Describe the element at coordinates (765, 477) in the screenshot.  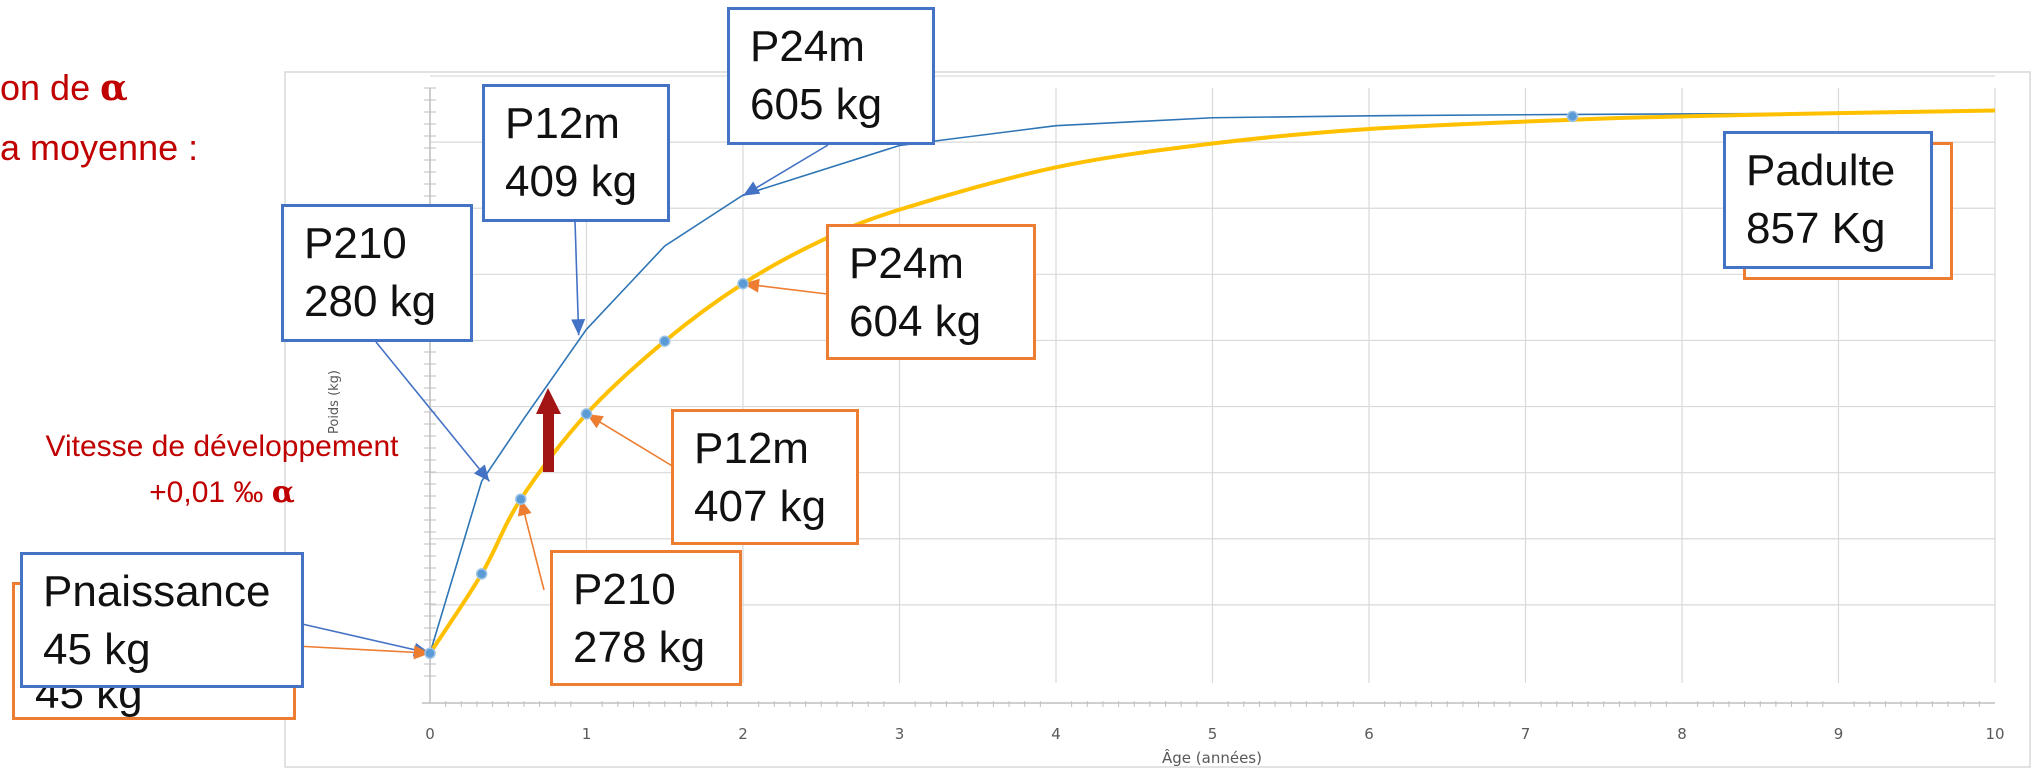
I see `callout-p12m-orange: P12m 407 kg` at that location.